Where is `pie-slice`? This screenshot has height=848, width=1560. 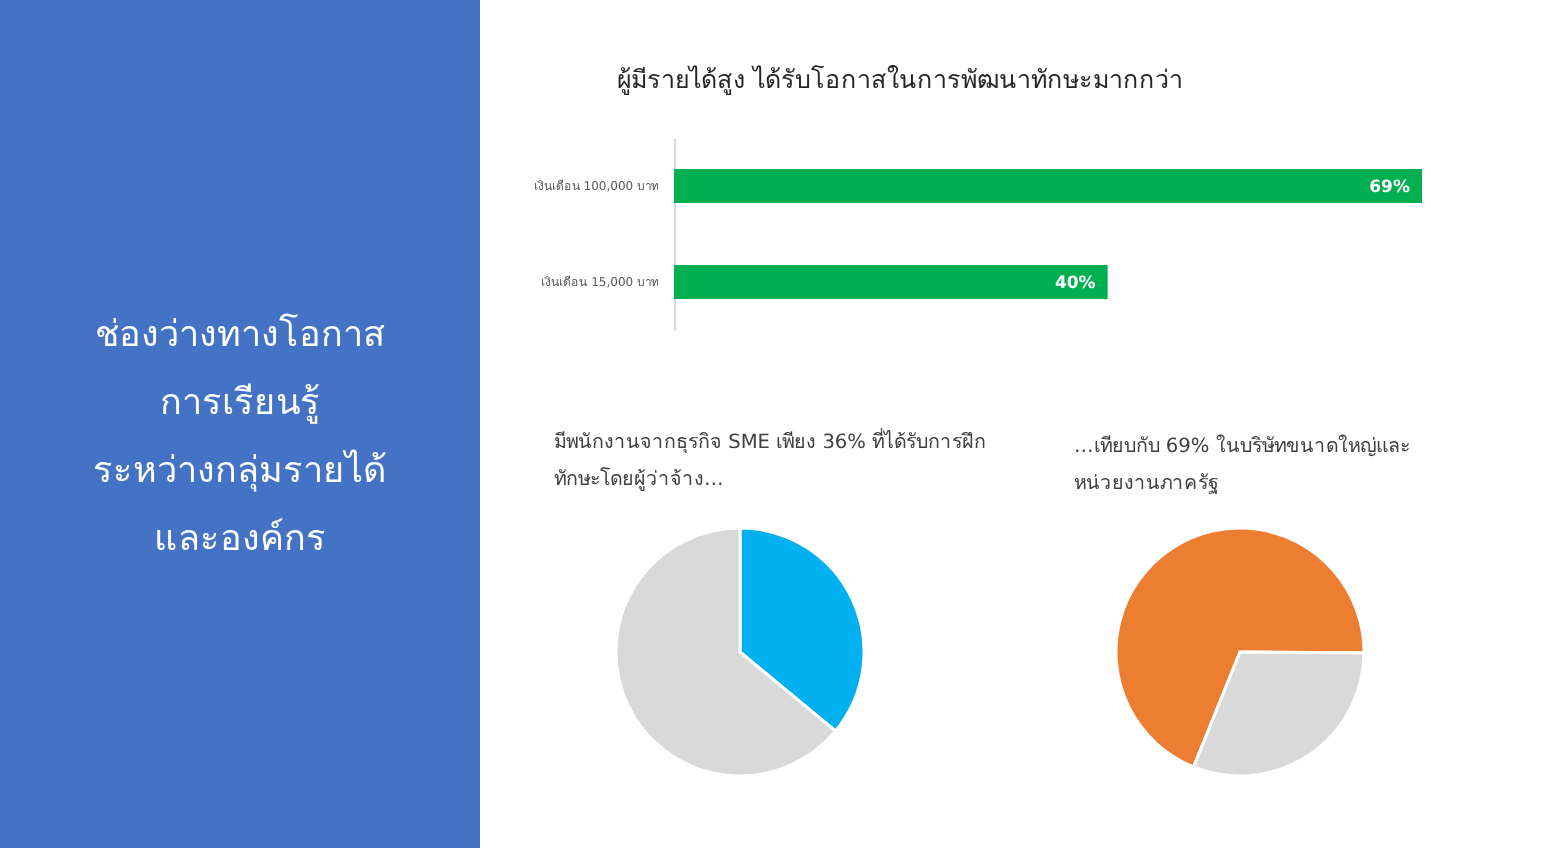 pie-slice is located at coordinates (1240, 647).